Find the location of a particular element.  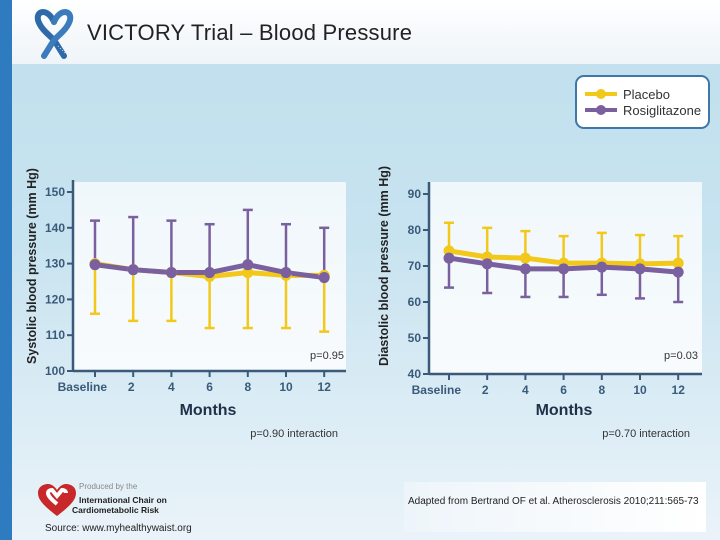

diastolic-x-axis-label: Months is located at coordinates (564, 410).